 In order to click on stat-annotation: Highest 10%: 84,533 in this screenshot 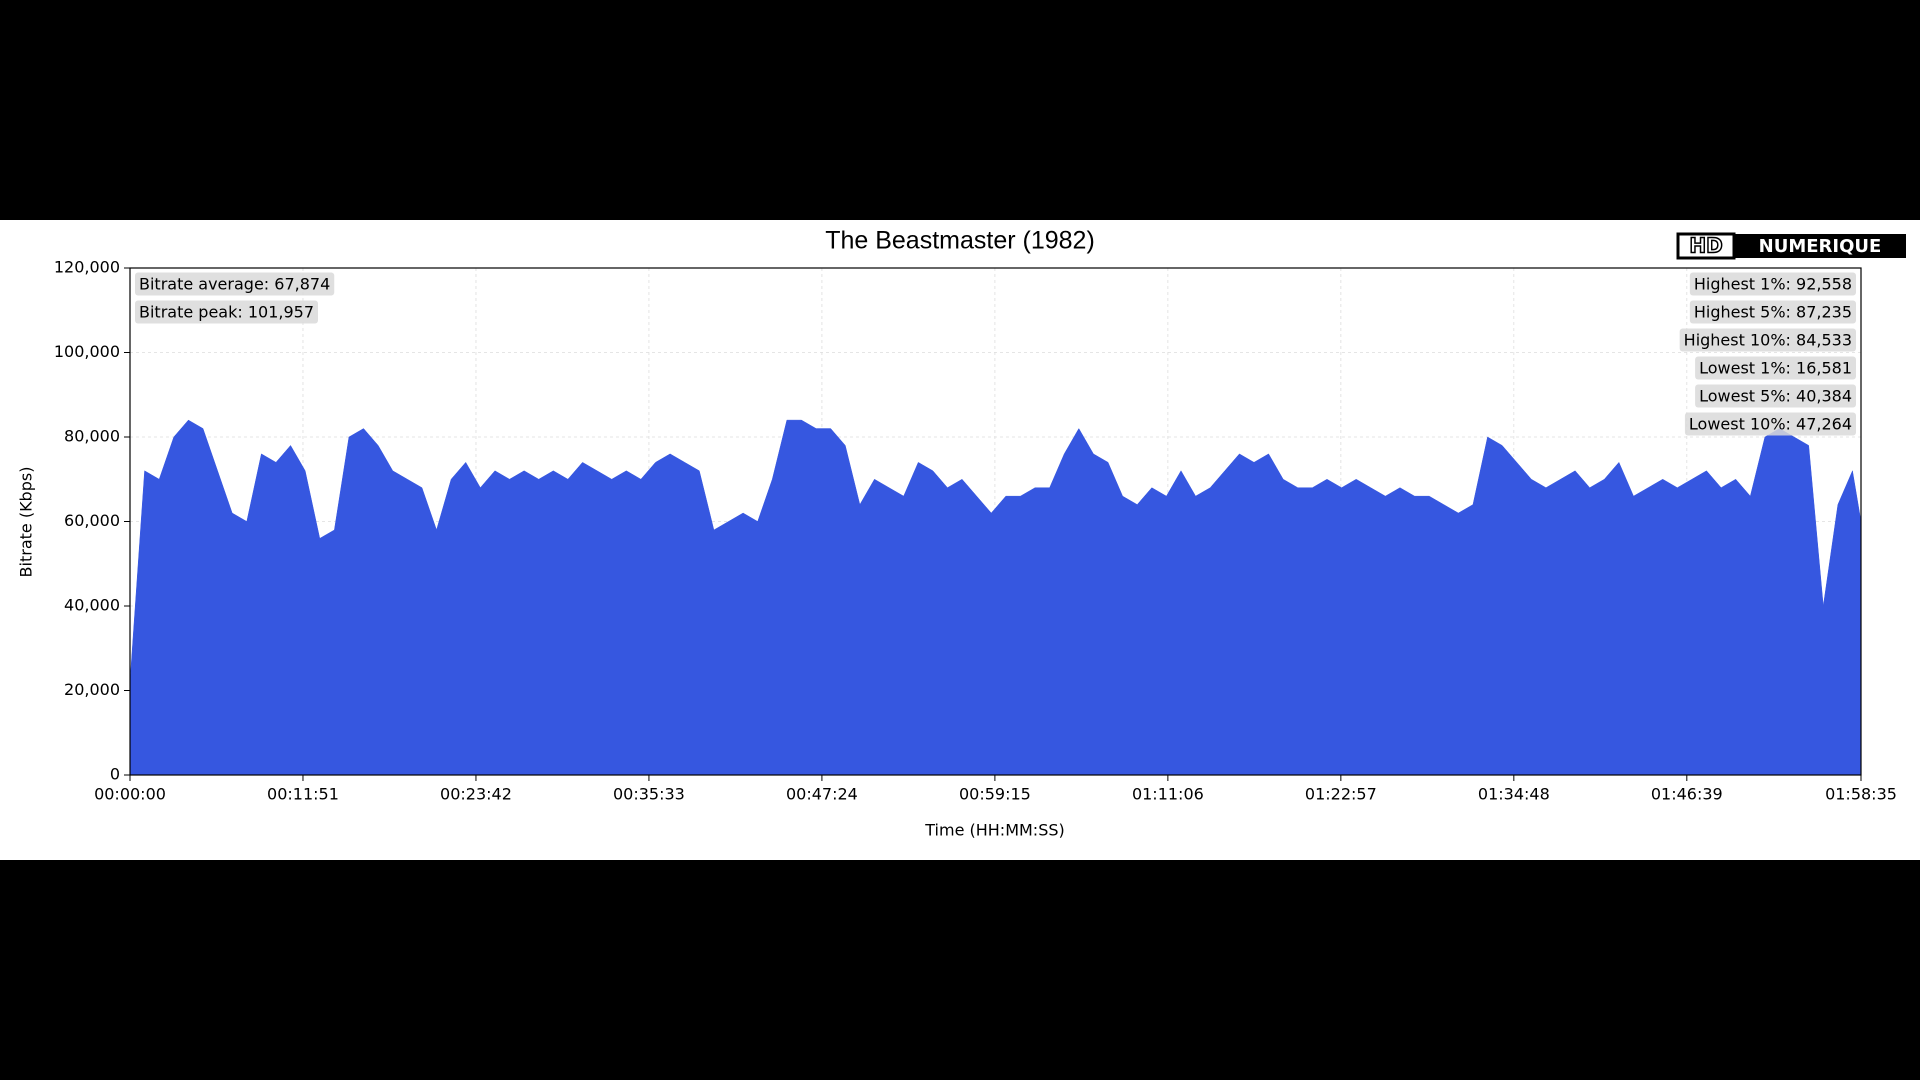, I will do `click(1767, 340)`.